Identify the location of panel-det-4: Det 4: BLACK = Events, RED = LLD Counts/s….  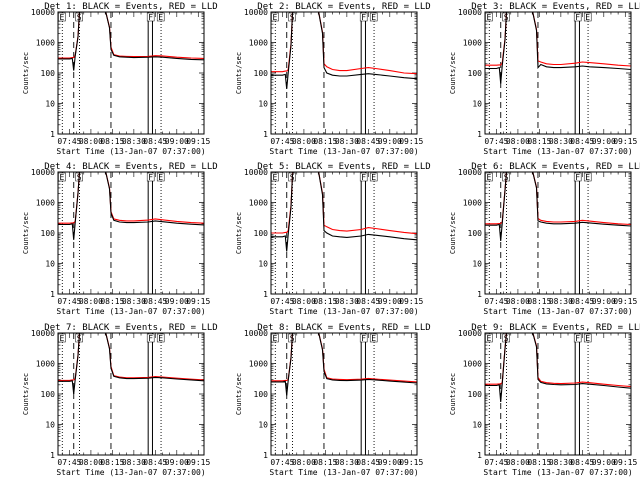
(120, 239).